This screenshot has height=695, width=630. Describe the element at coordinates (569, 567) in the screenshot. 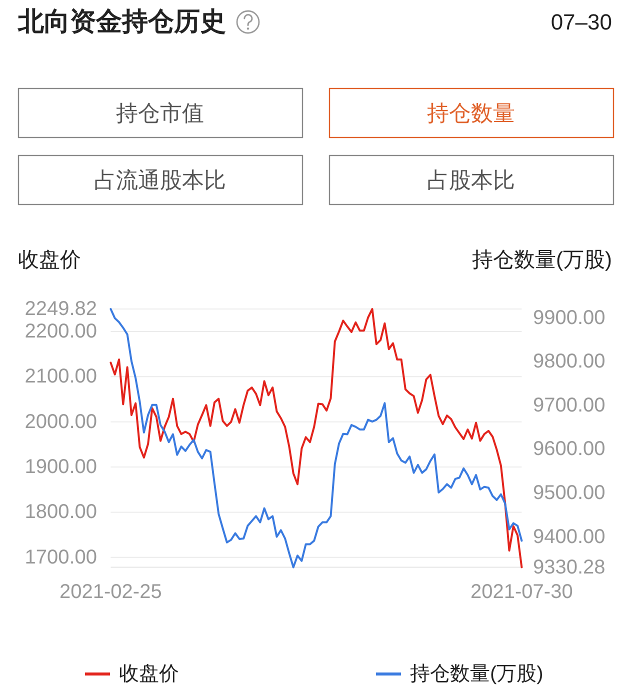

I see `y2-tick-label: 9330.28` at that location.